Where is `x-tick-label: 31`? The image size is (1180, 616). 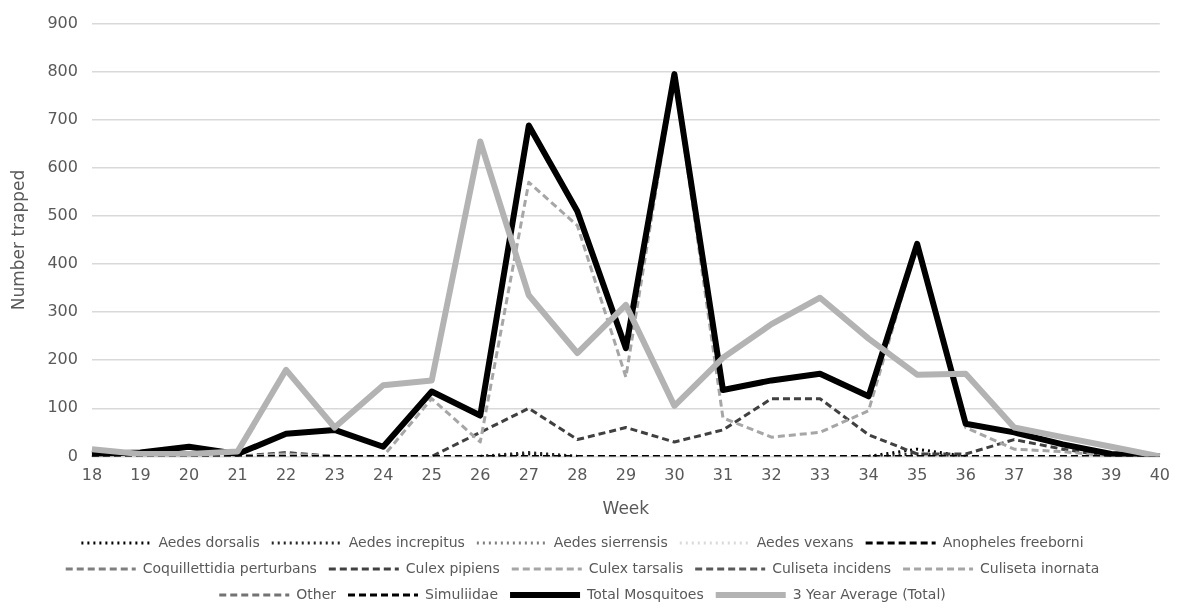 x-tick-label: 31 is located at coordinates (723, 475).